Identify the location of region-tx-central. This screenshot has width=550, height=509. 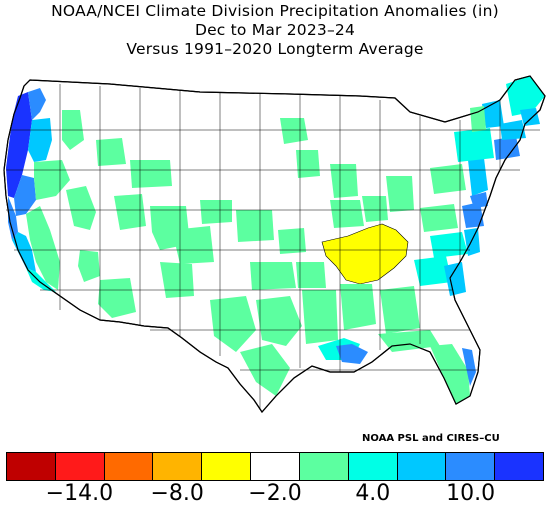
(279, 321).